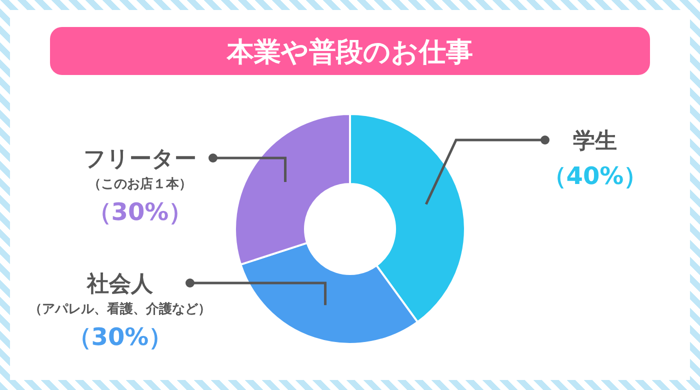  I want to click on slice-label: 学生, so click(595, 141).